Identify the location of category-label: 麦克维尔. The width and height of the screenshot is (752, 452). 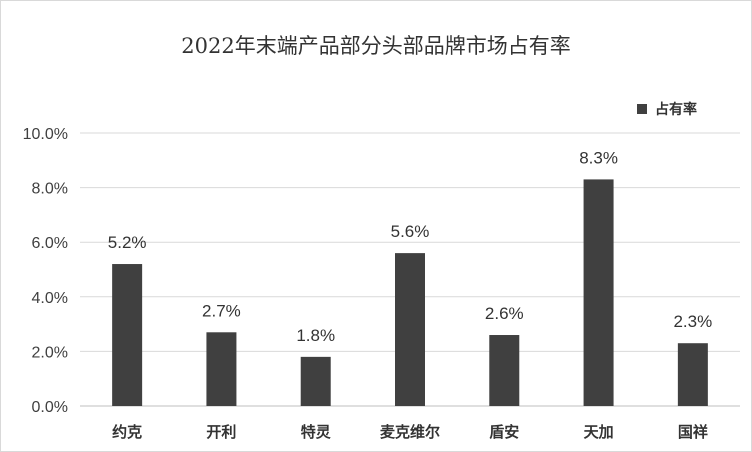
(410, 432).